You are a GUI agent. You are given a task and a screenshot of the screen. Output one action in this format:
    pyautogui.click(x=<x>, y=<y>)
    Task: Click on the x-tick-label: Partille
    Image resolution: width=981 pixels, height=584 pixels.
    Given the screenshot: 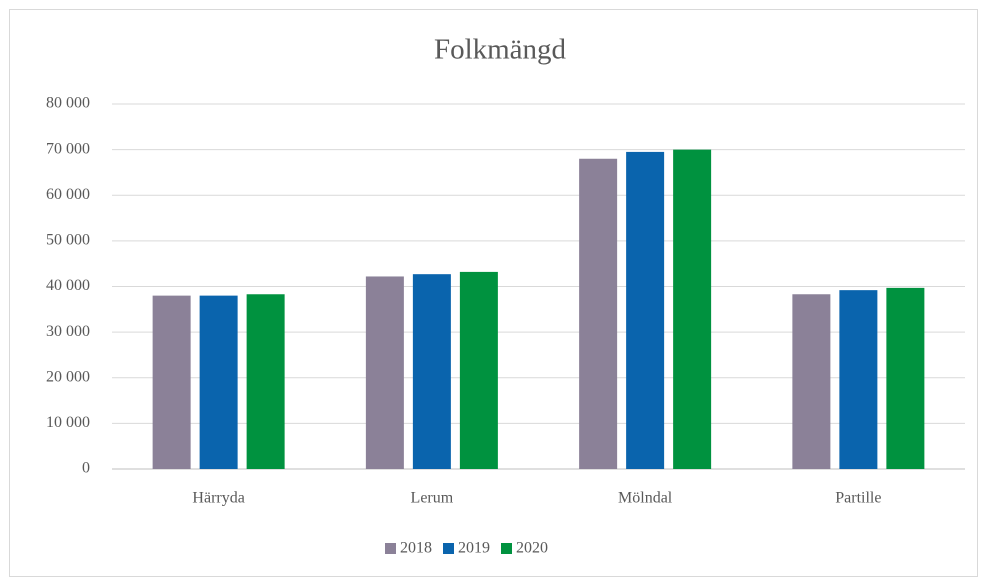 What is the action you would take?
    pyautogui.click(x=858, y=498)
    